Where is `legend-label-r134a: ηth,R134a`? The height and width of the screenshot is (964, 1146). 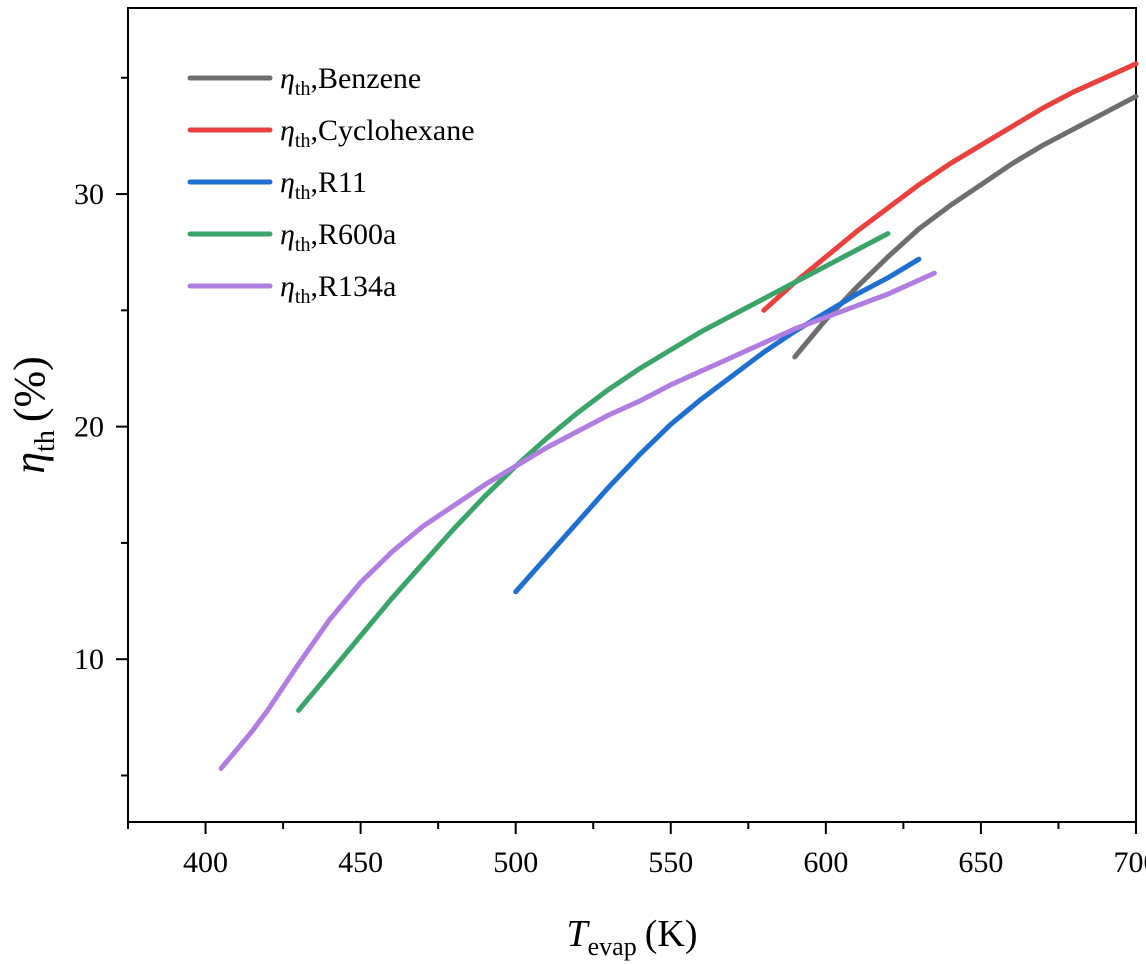
legend-label-r134a: ηth,R134a is located at coordinates (338, 289).